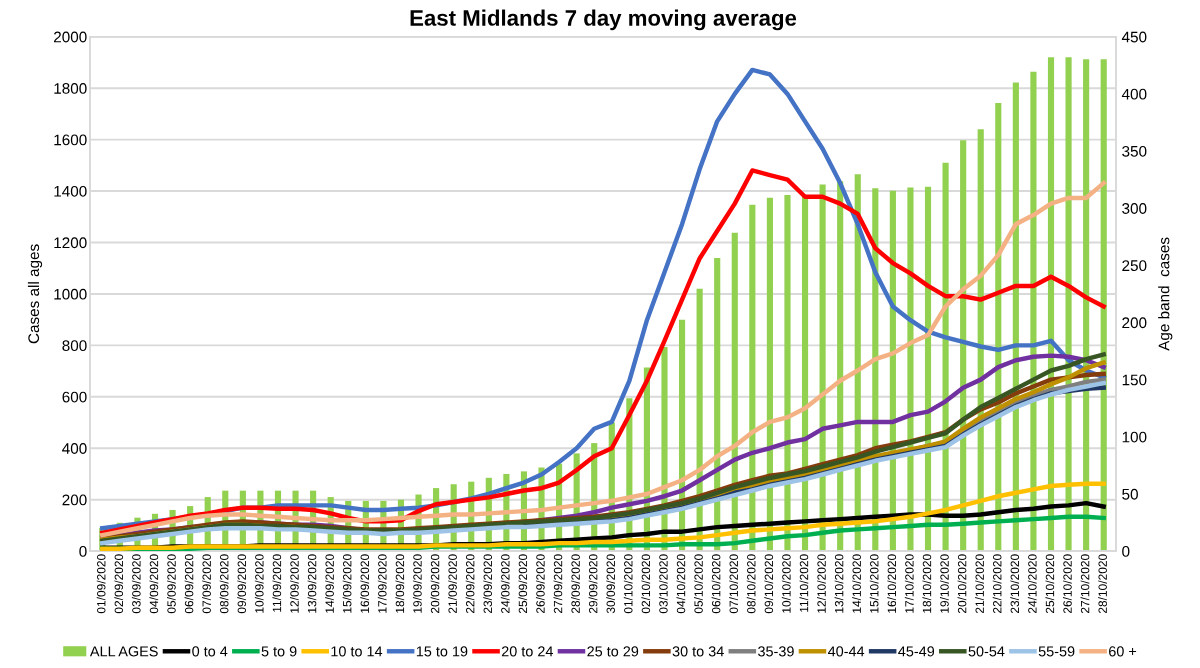  Describe the element at coordinates (603, 20) in the screenshot. I see `chart-title: East Midlands 7 day moving average` at that location.